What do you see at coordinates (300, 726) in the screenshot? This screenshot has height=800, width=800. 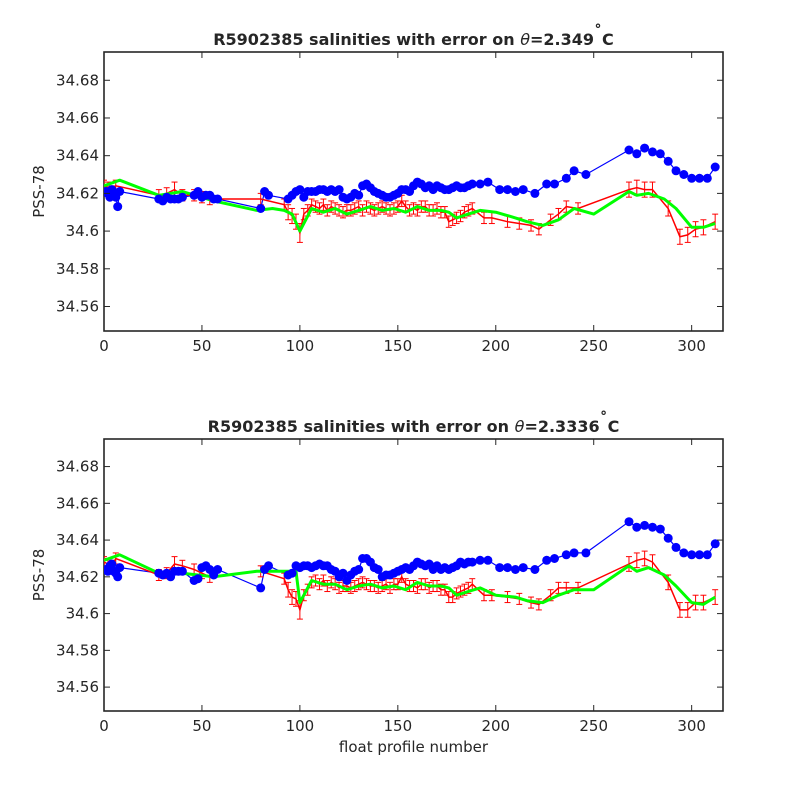 I see `x-tick-label-bottom: 100` at bounding box center [300, 726].